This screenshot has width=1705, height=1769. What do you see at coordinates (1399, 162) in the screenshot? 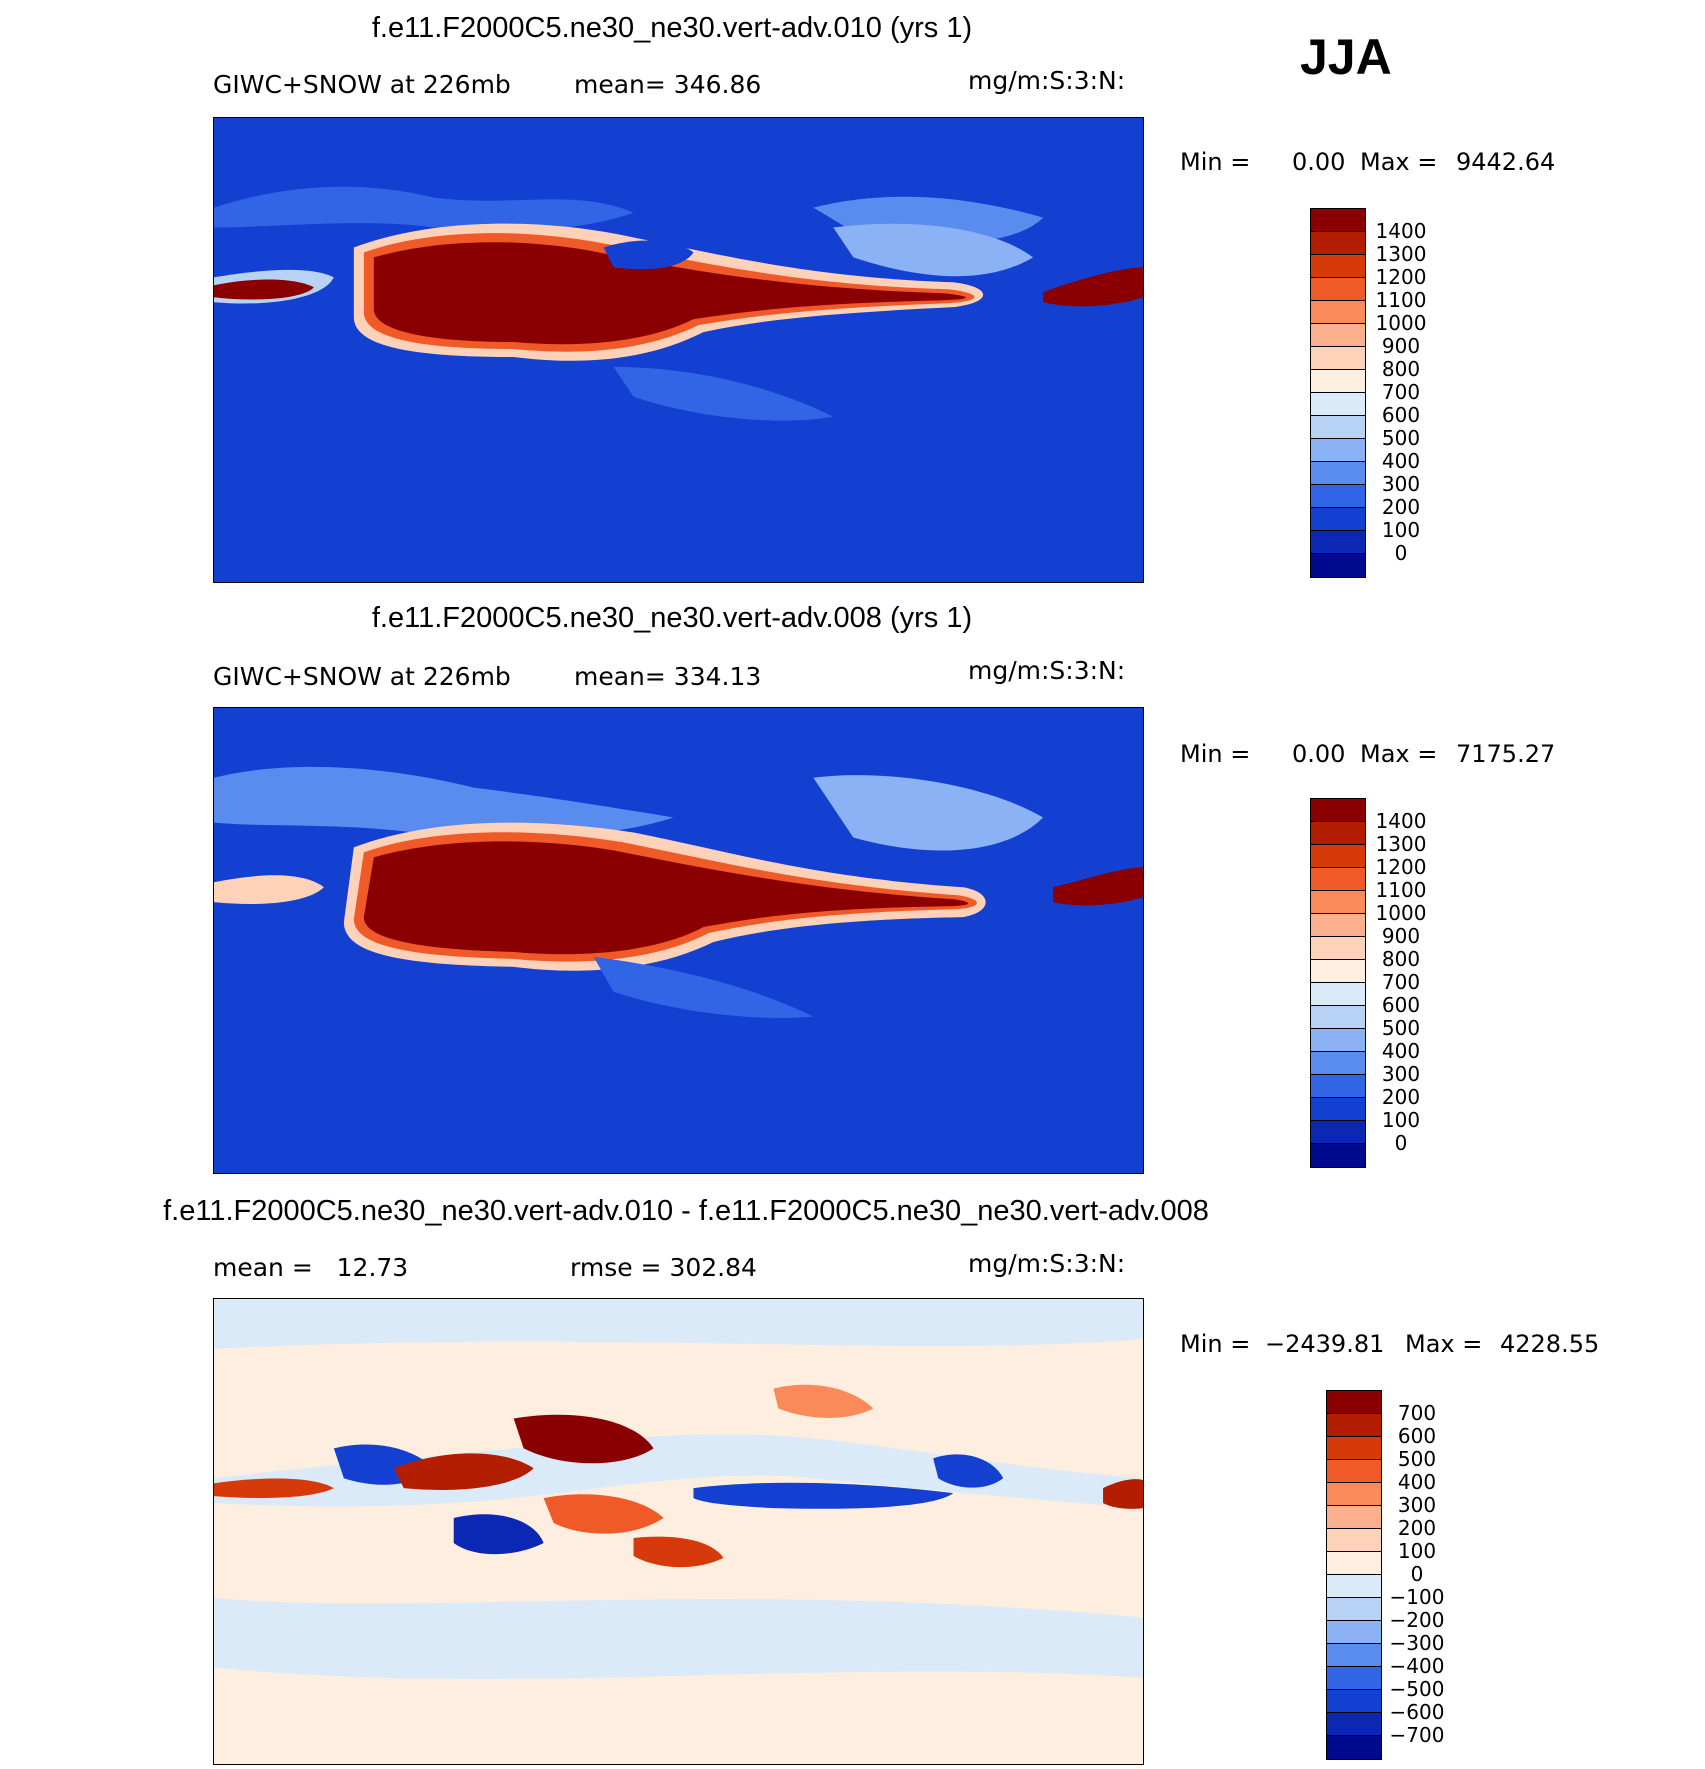
I see `panel-1-max-label: Max =` at bounding box center [1399, 162].